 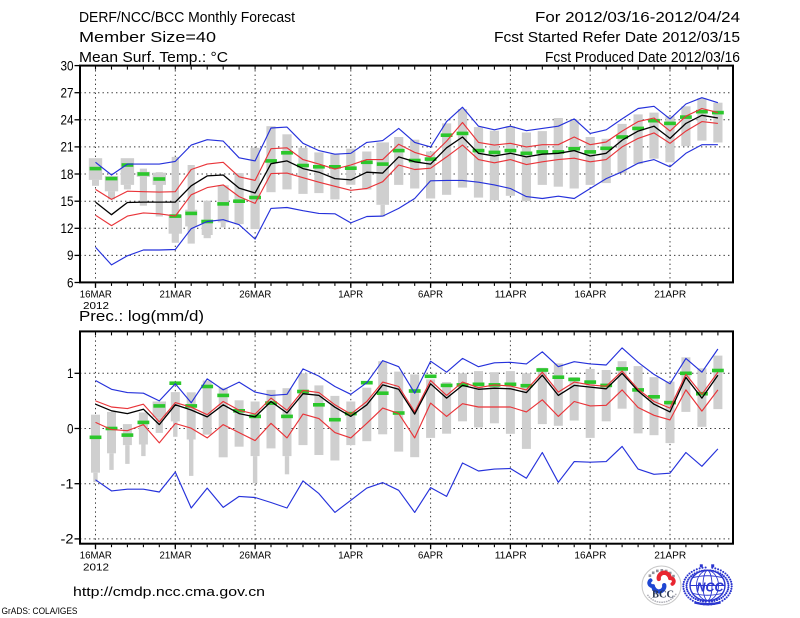 What do you see at coordinates (67, 228) in the screenshot?
I see `svg-text: 12` at bounding box center [67, 228].